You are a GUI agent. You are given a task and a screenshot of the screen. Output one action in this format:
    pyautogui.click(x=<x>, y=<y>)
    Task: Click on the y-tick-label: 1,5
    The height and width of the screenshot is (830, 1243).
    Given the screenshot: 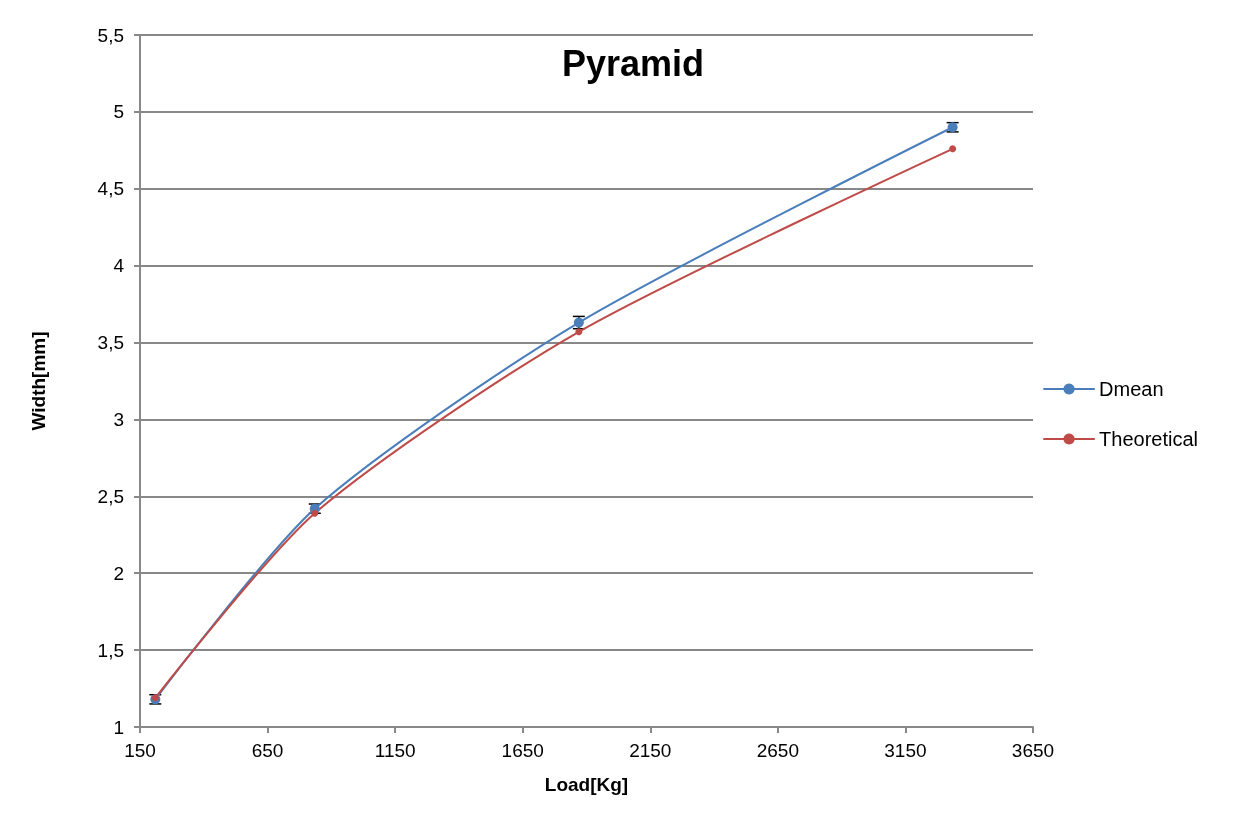 What is the action you would take?
    pyautogui.click(x=110, y=650)
    